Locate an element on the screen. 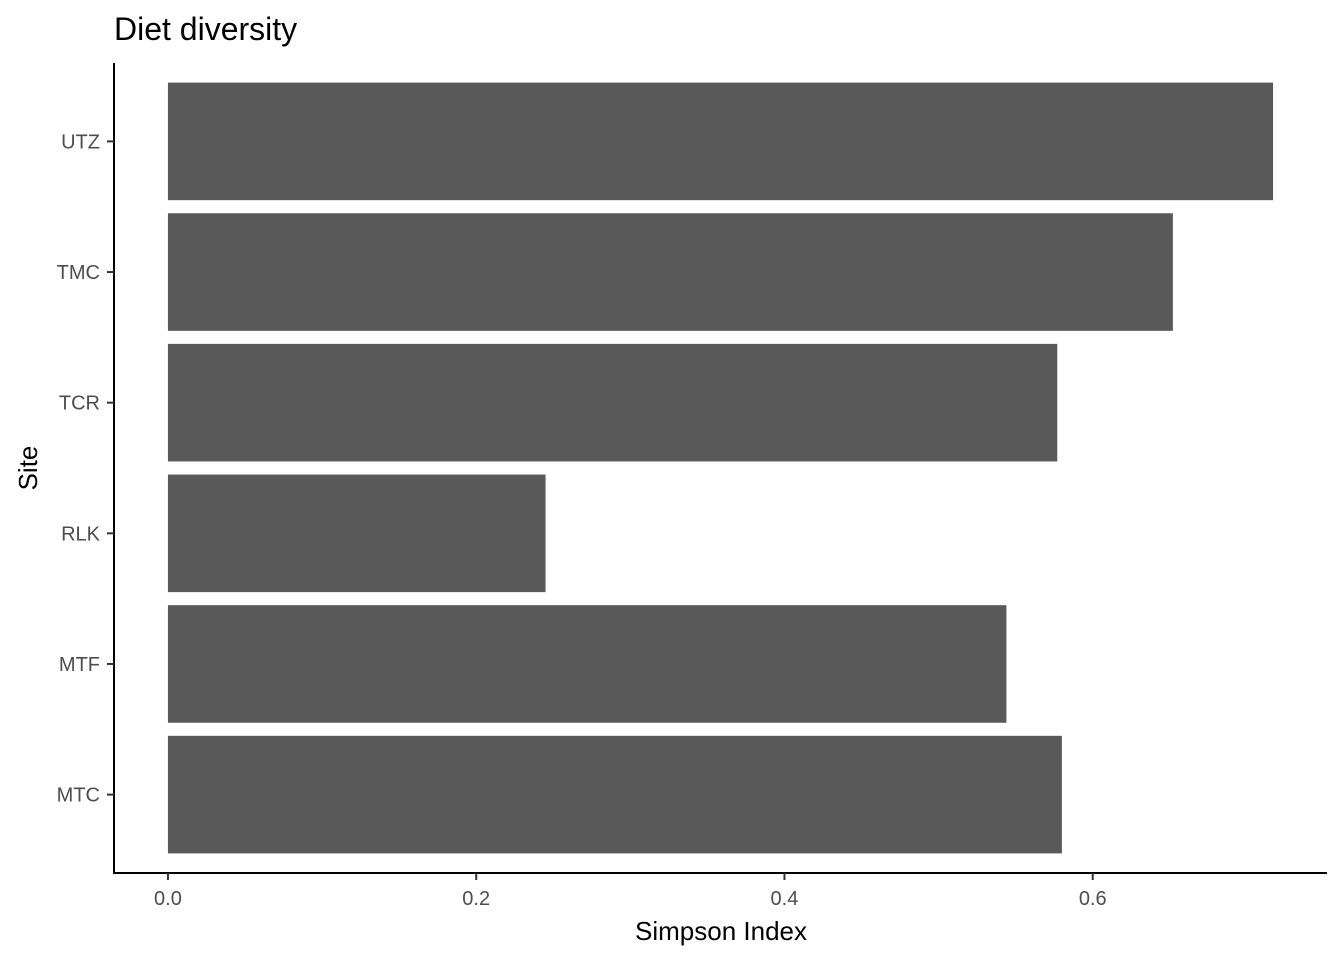  bar-tmc is located at coordinates (670, 272).